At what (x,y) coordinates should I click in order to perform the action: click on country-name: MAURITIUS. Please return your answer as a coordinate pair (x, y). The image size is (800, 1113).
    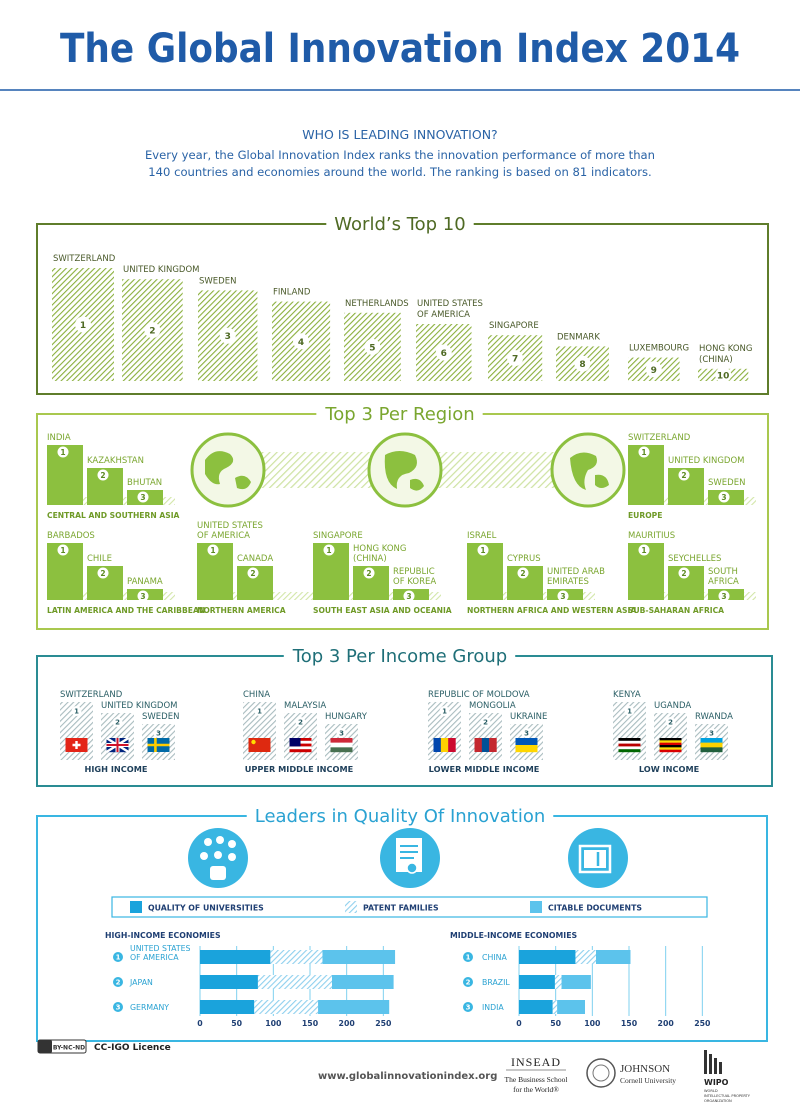
    Looking at the image, I should click on (651, 536).